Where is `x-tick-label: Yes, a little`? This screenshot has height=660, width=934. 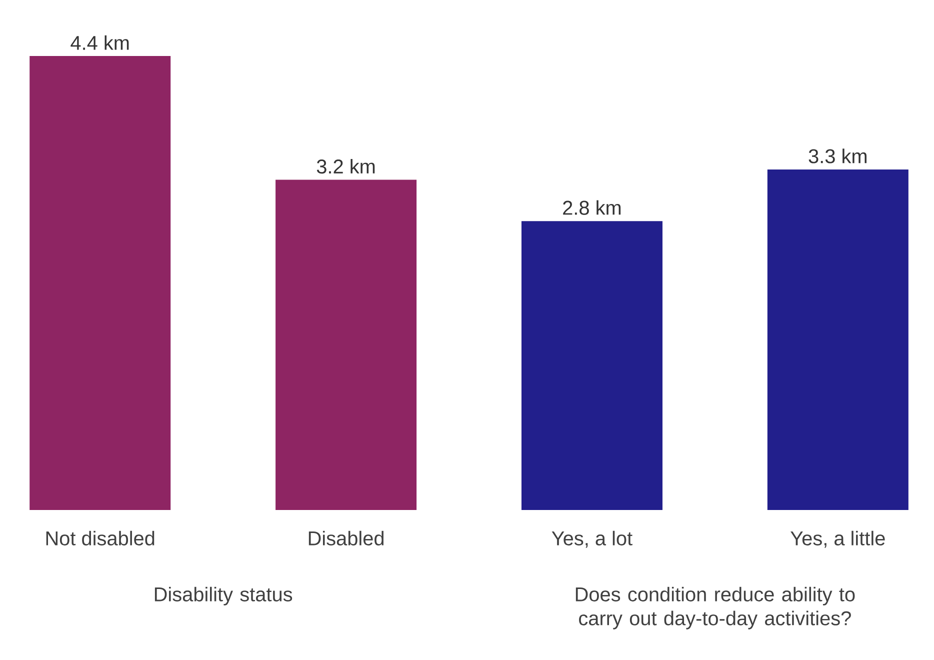
x-tick-label: Yes, a little is located at coordinates (837, 539).